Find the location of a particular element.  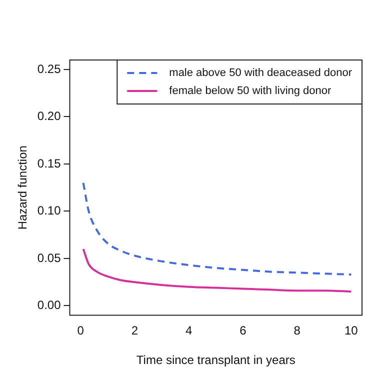

y-tick-label: 0.20 is located at coordinates (49, 116).